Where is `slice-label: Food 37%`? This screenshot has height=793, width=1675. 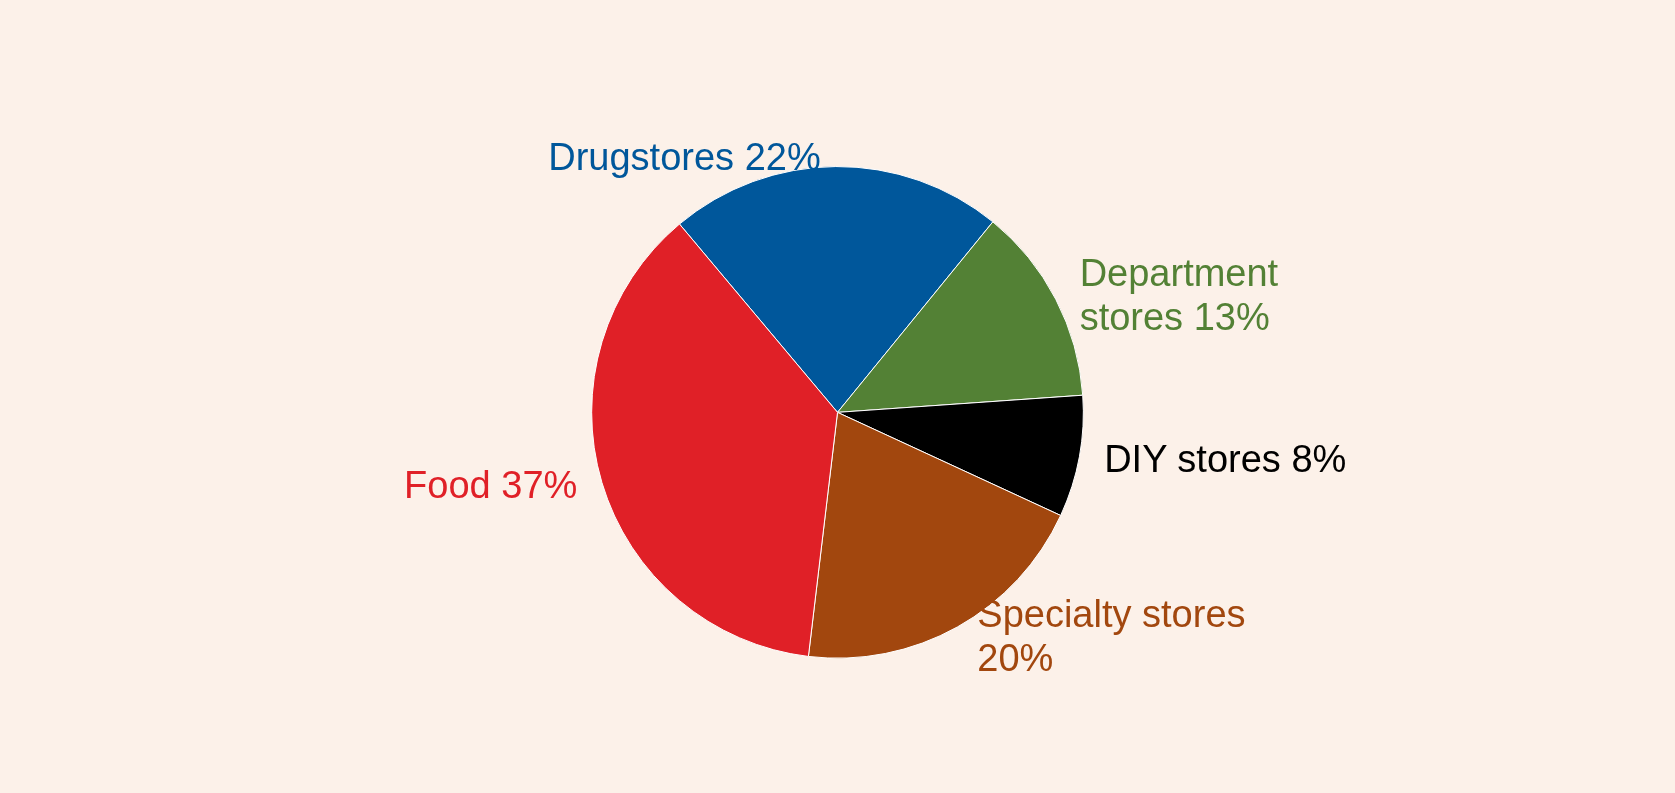 slice-label: Food 37% is located at coordinates (491, 485).